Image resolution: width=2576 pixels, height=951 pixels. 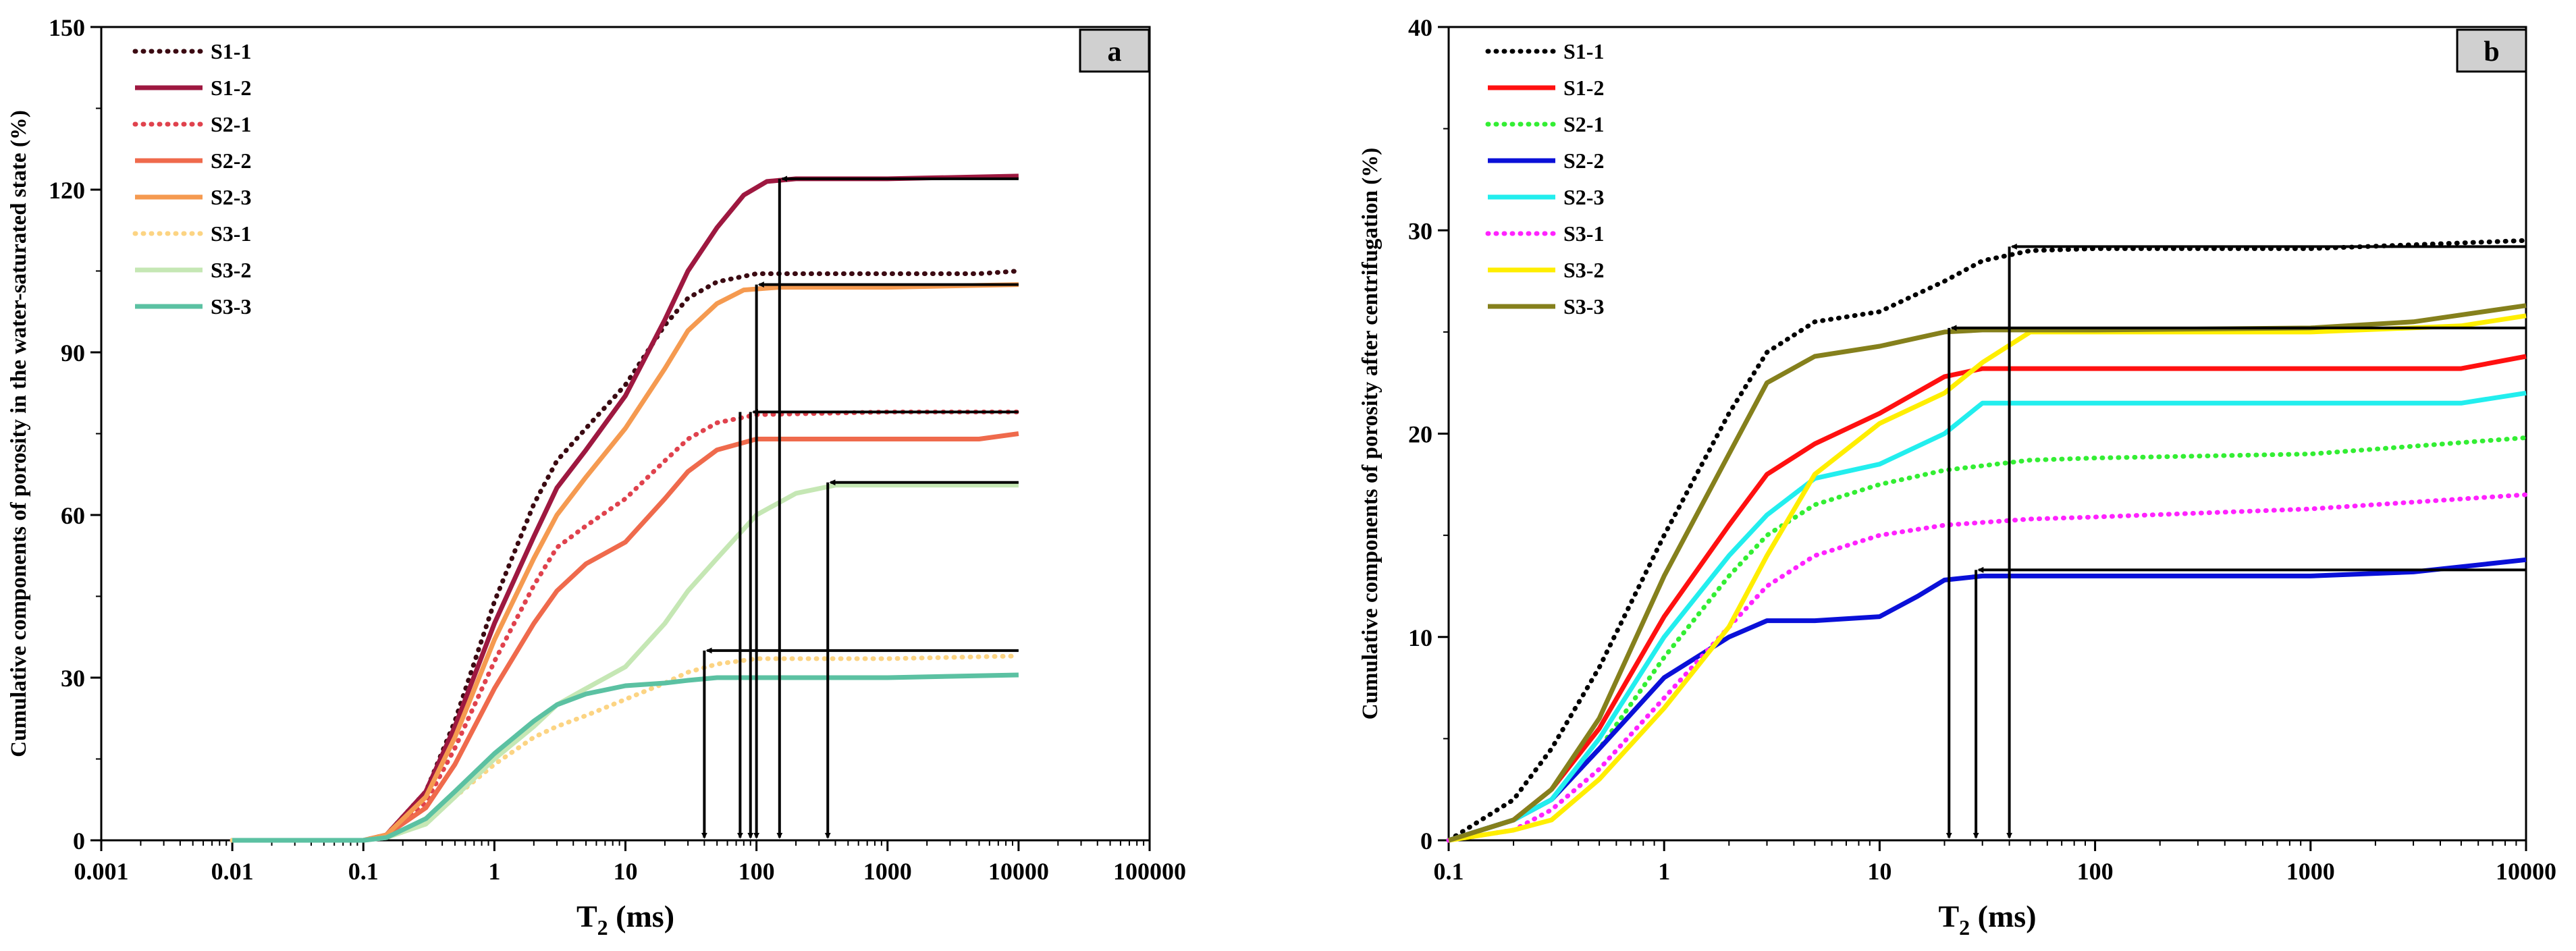 What do you see at coordinates (67, 190) in the screenshot?
I see `y-tick-label: 120` at bounding box center [67, 190].